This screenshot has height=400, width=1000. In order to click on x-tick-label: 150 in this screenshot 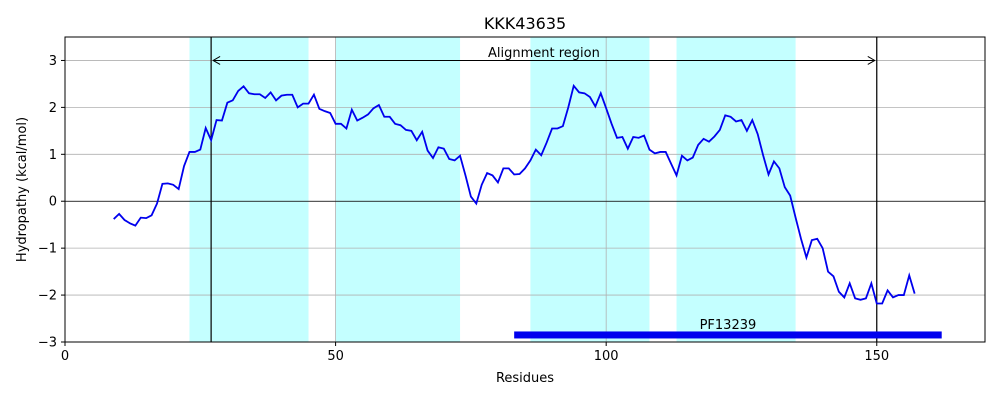, I will do `click(876, 356)`.